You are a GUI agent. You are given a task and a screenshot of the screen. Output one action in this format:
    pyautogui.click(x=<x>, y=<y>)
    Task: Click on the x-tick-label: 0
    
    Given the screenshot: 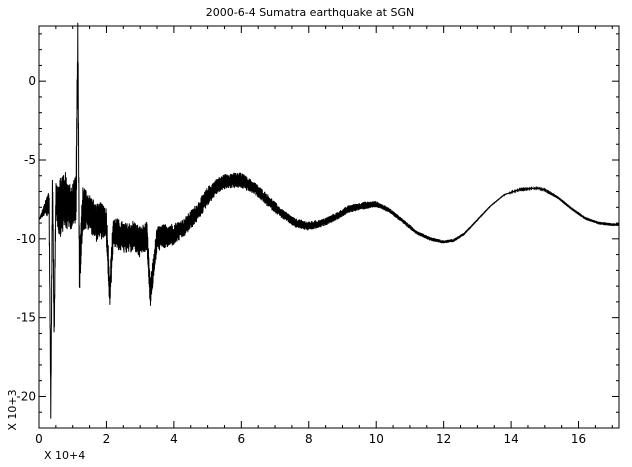 What is the action you would take?
    pyautogui.click(x=39, y=439)
    